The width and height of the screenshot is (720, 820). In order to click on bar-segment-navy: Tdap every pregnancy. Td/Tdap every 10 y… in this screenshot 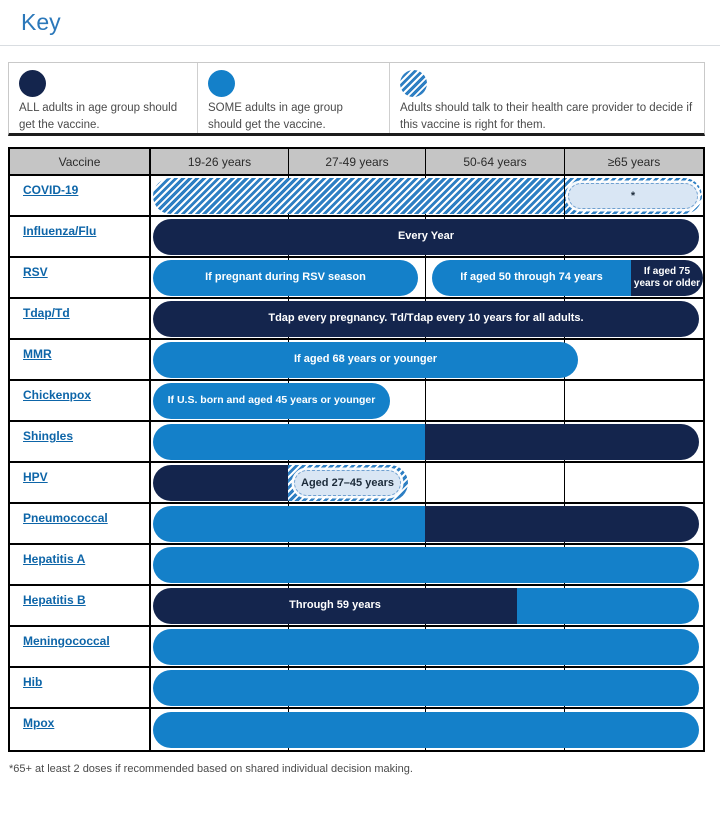, I will do `click(426, 318)`.